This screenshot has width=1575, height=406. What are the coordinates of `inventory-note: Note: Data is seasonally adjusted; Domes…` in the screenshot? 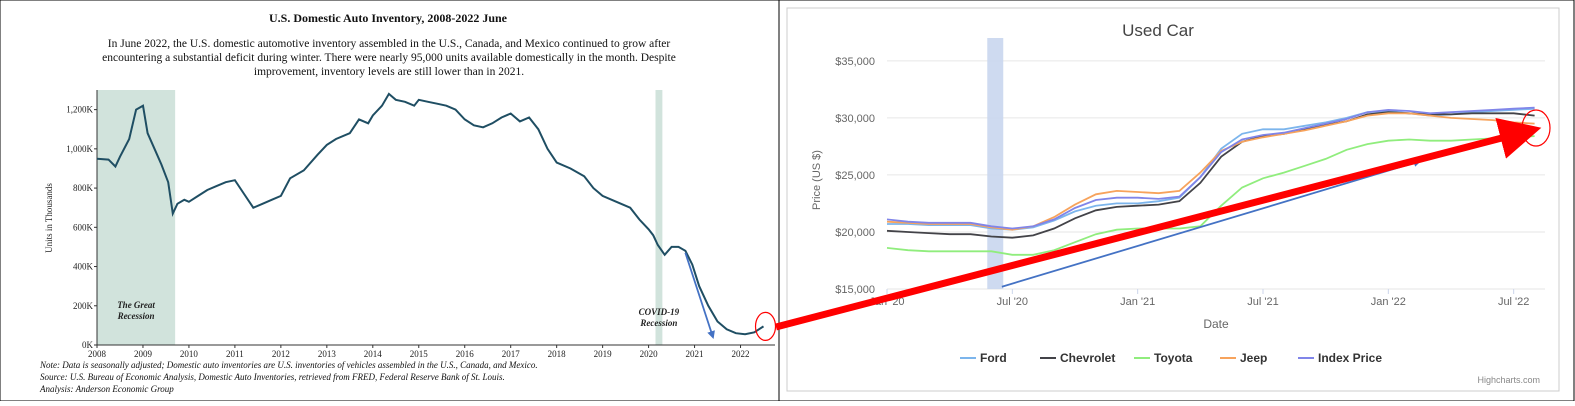 It's located at (288, 365).